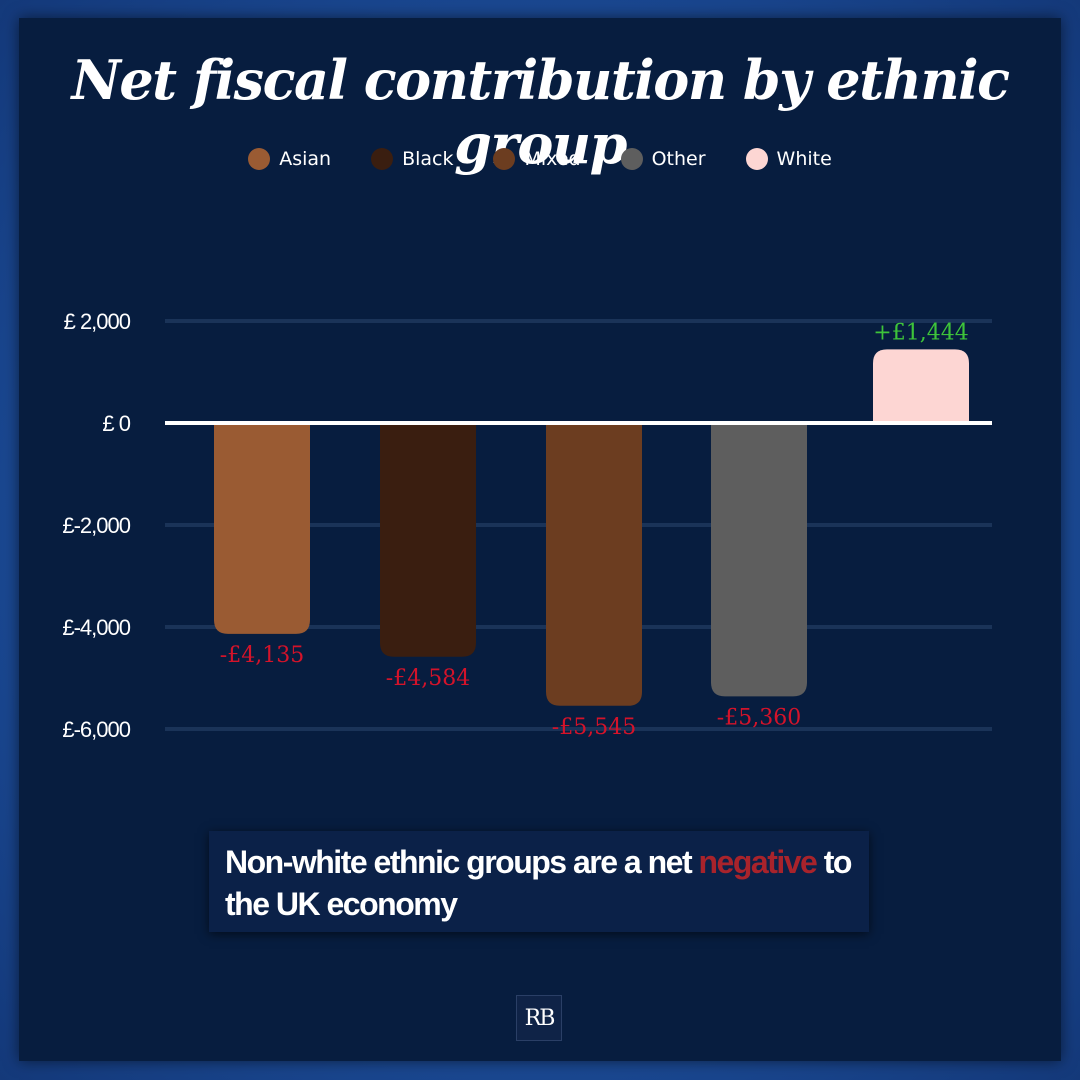 This screenshot has height=1080, width=1080. I want to click on brand-logo-text: RB, so click(540, 1018).